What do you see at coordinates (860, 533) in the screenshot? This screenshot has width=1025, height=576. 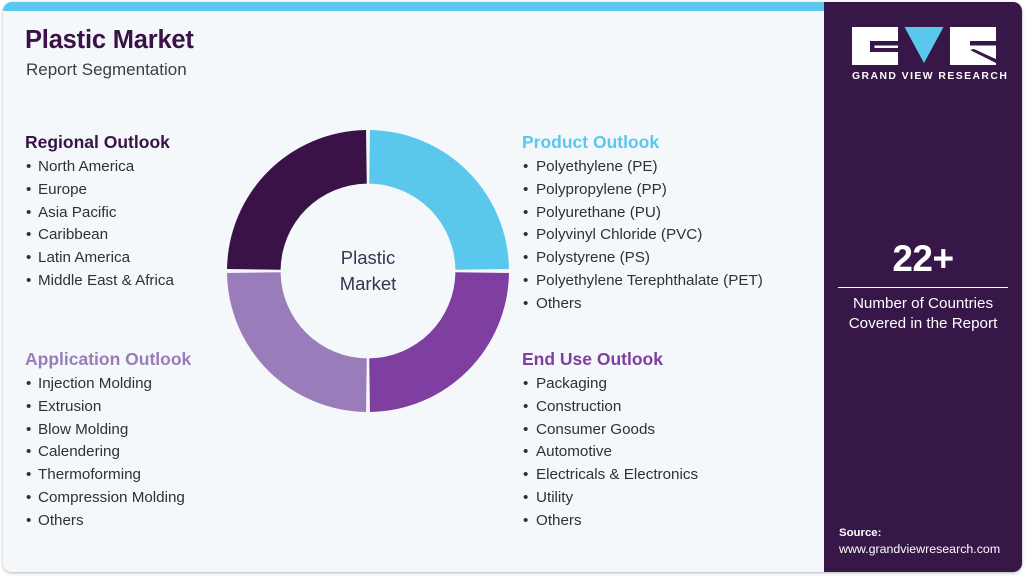 I see `source-label: Source:` at bounding box center [860, 533].